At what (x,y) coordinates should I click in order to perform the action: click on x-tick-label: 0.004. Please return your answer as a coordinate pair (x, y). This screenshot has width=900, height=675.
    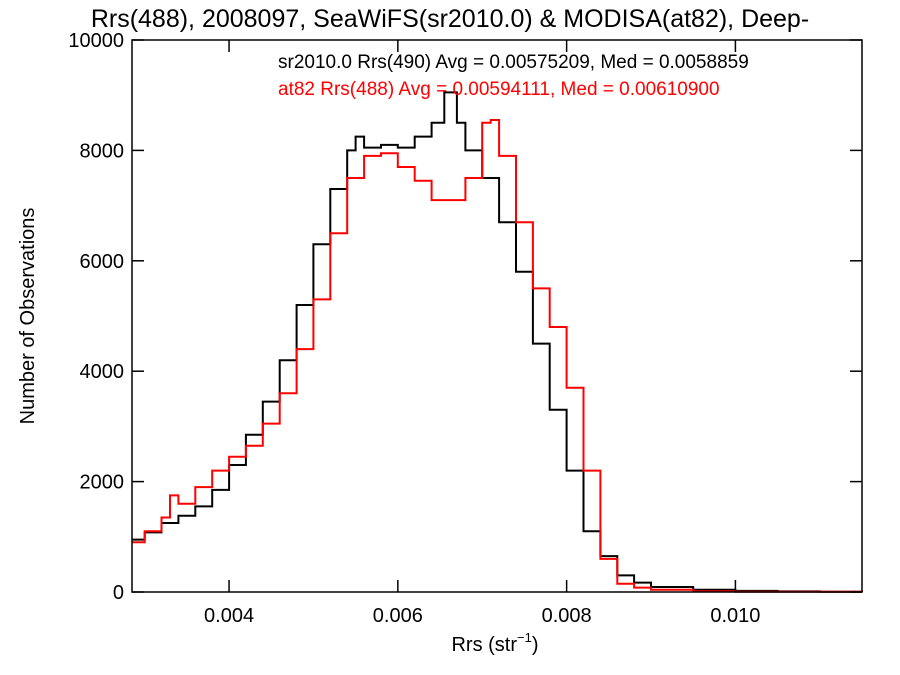
    Looking at the image, I should click on (229, 616).